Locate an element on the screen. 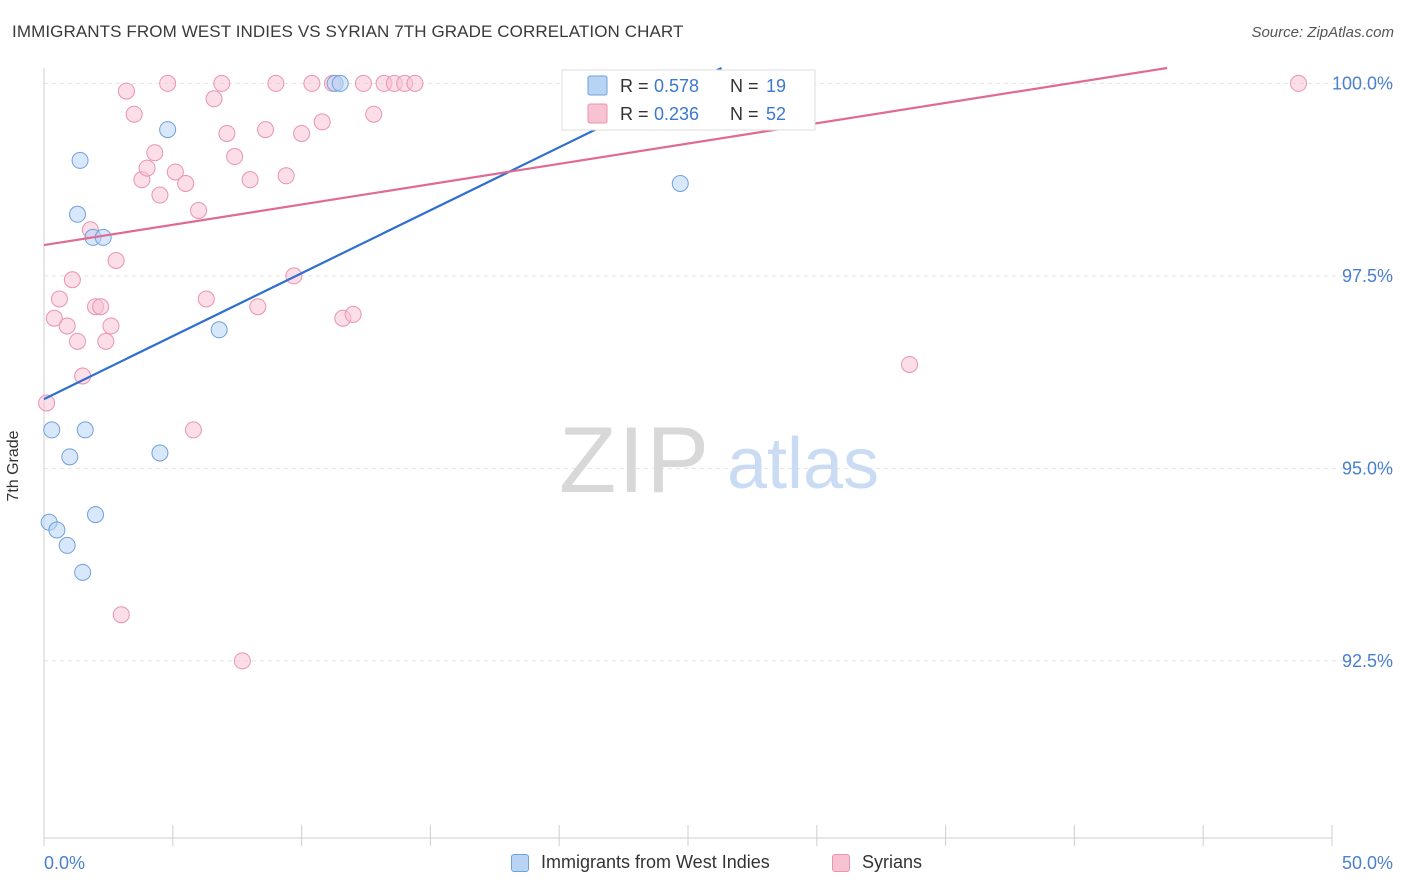 The width and height of the screenshot is (1406, 892). legend-swatch-west-indies is located at coordinates (520, 862).